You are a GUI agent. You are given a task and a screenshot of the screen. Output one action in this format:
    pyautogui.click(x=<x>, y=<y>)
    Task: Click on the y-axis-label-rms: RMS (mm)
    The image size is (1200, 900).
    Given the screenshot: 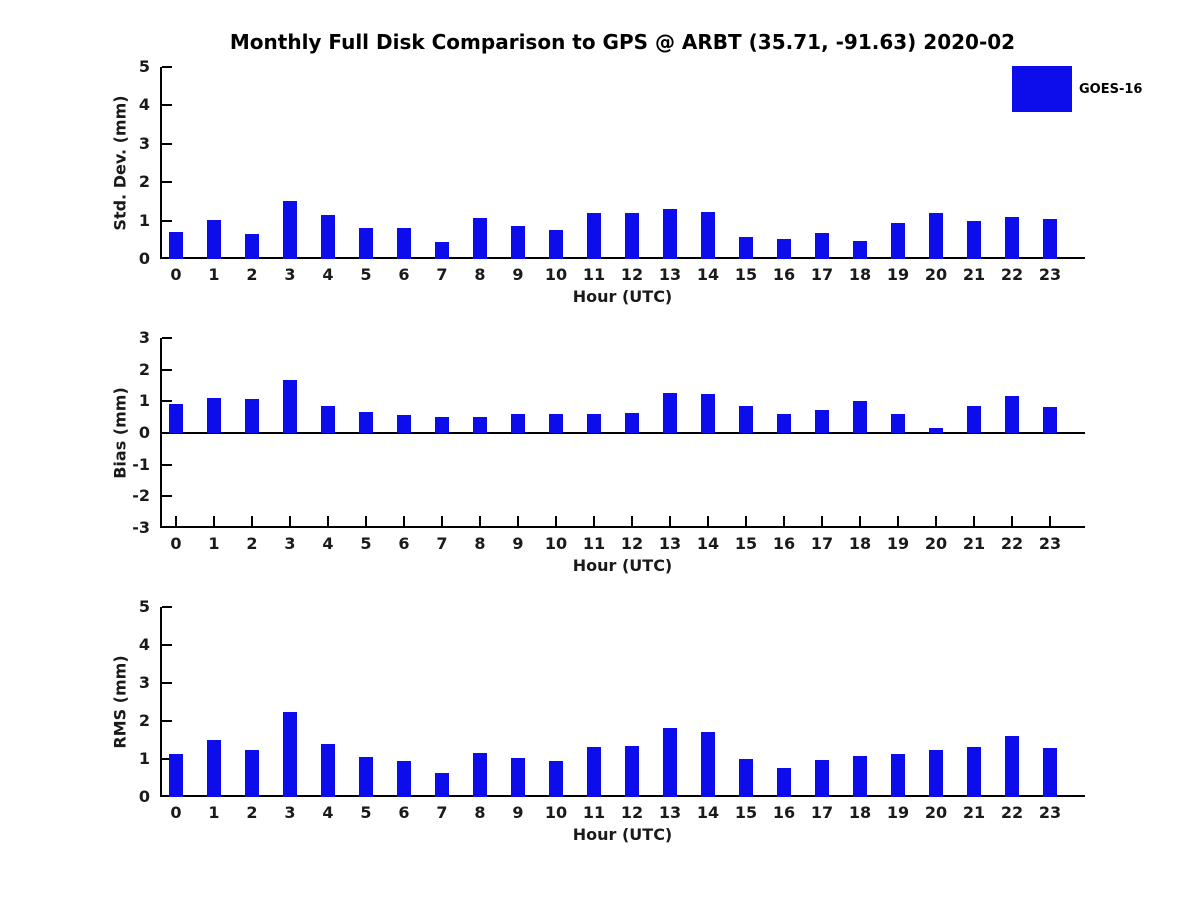 What is the action you would take?
    pyautogui.click(x=120, y=702)
    